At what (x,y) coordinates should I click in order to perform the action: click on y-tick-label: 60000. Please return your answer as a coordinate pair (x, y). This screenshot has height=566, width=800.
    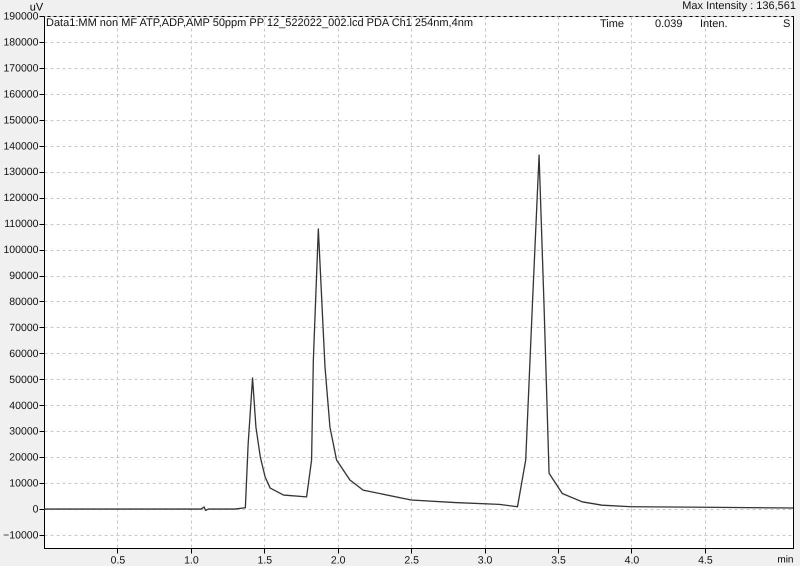
    Looking at the image, I should click on (24, 354).